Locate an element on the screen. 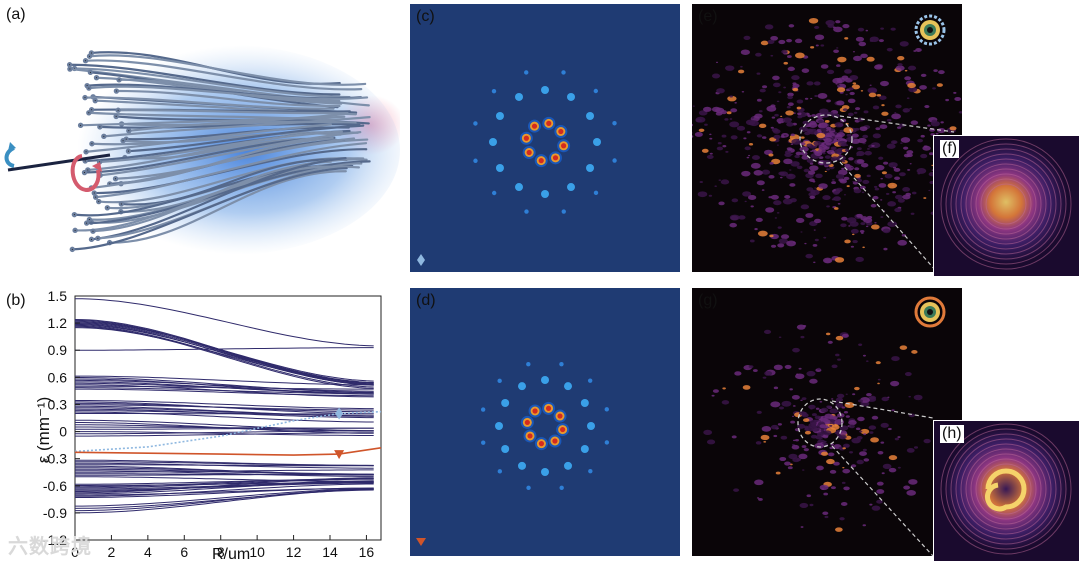  triangle-marker is located at coordinates (339, 455).